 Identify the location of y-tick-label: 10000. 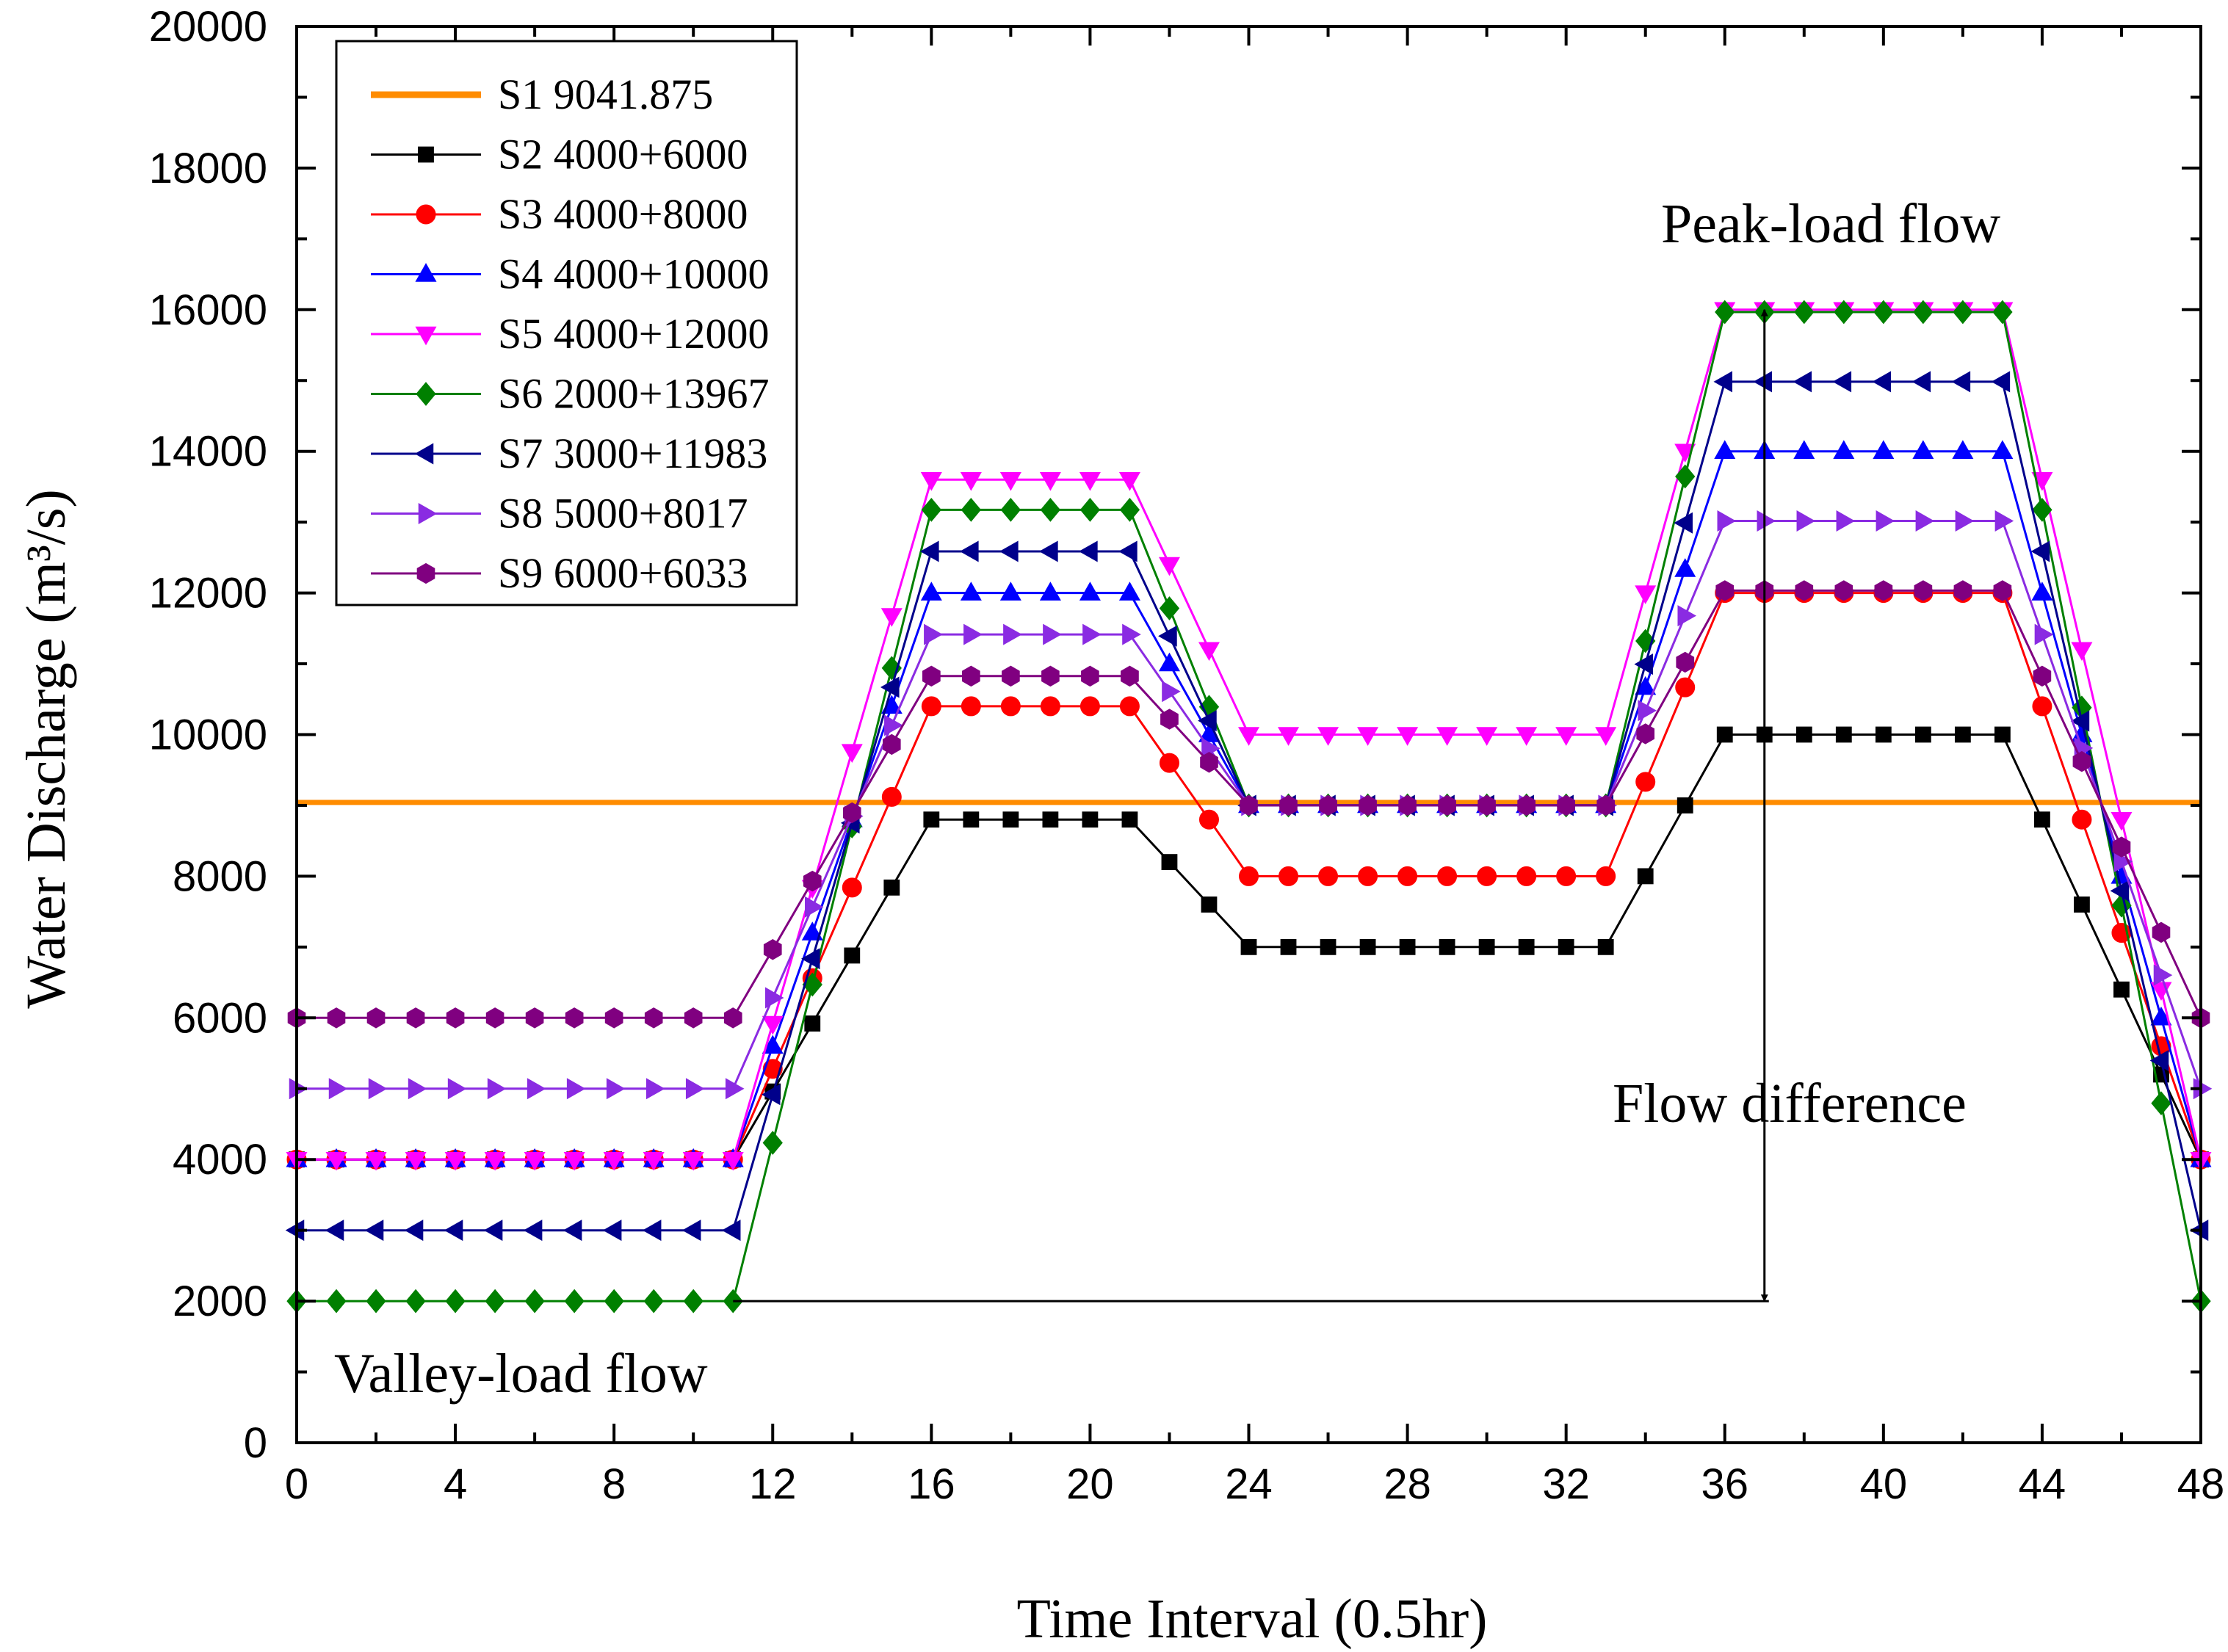
(208, 735).